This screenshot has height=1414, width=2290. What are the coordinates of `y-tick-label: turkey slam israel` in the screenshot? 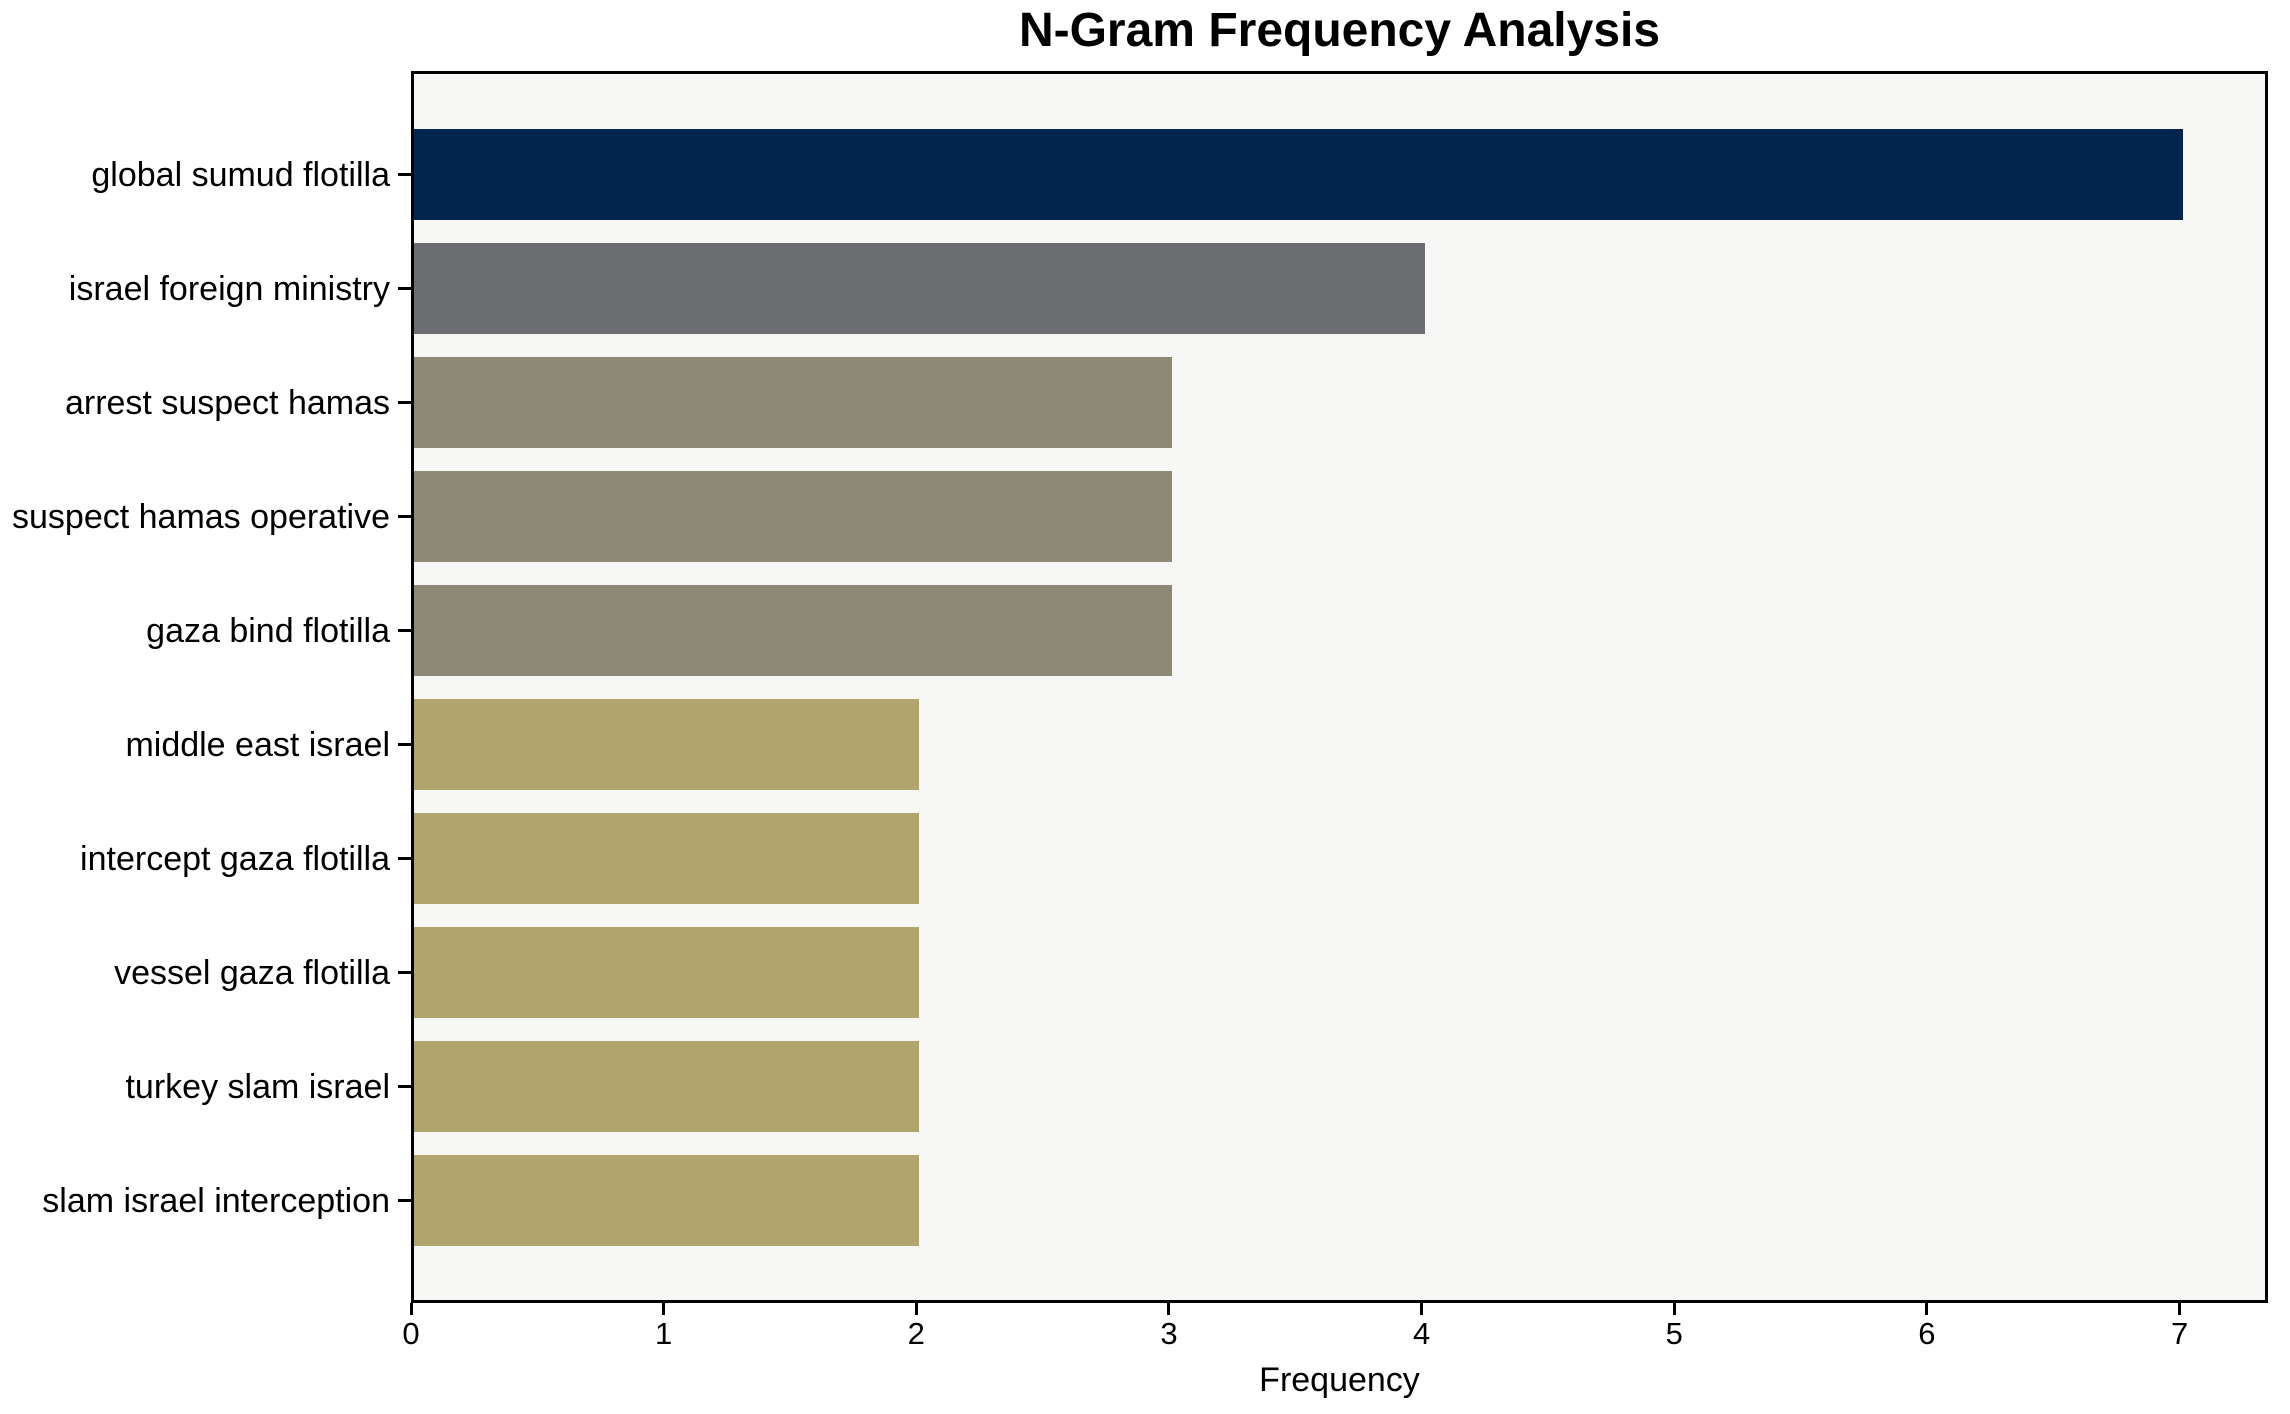 It's located at (257, 1086).